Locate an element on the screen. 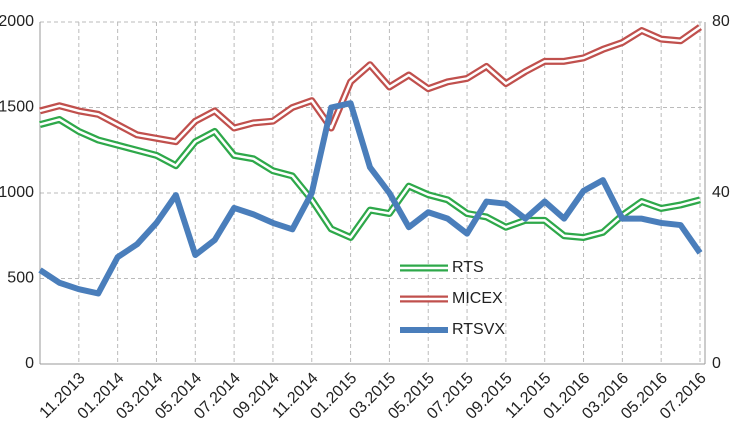  y-tick-label: 2000 is located at coordinates (17, 21).